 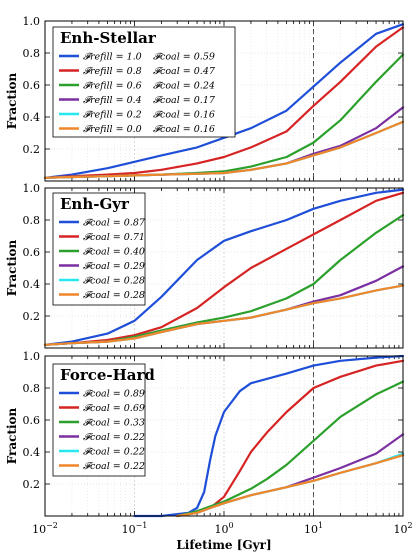 What do you see at coordinates (114, 223) in the screenshot?
I see `legend-label: 𝓕coal = 0.87` at bounding box center [114, 223].